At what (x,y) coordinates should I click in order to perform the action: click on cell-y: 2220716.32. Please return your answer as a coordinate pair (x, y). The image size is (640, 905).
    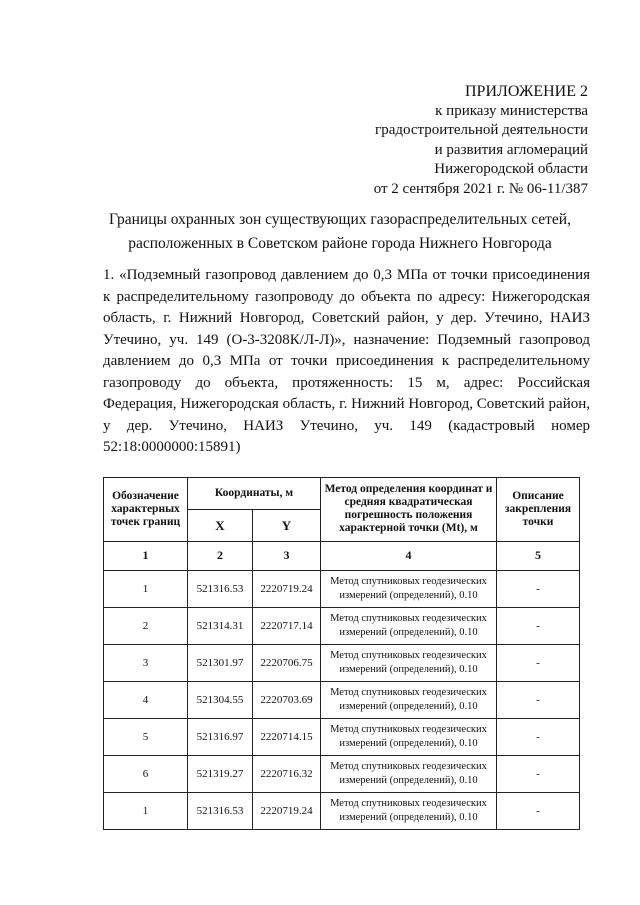
    Looking at the image, I should click on (286, 773).